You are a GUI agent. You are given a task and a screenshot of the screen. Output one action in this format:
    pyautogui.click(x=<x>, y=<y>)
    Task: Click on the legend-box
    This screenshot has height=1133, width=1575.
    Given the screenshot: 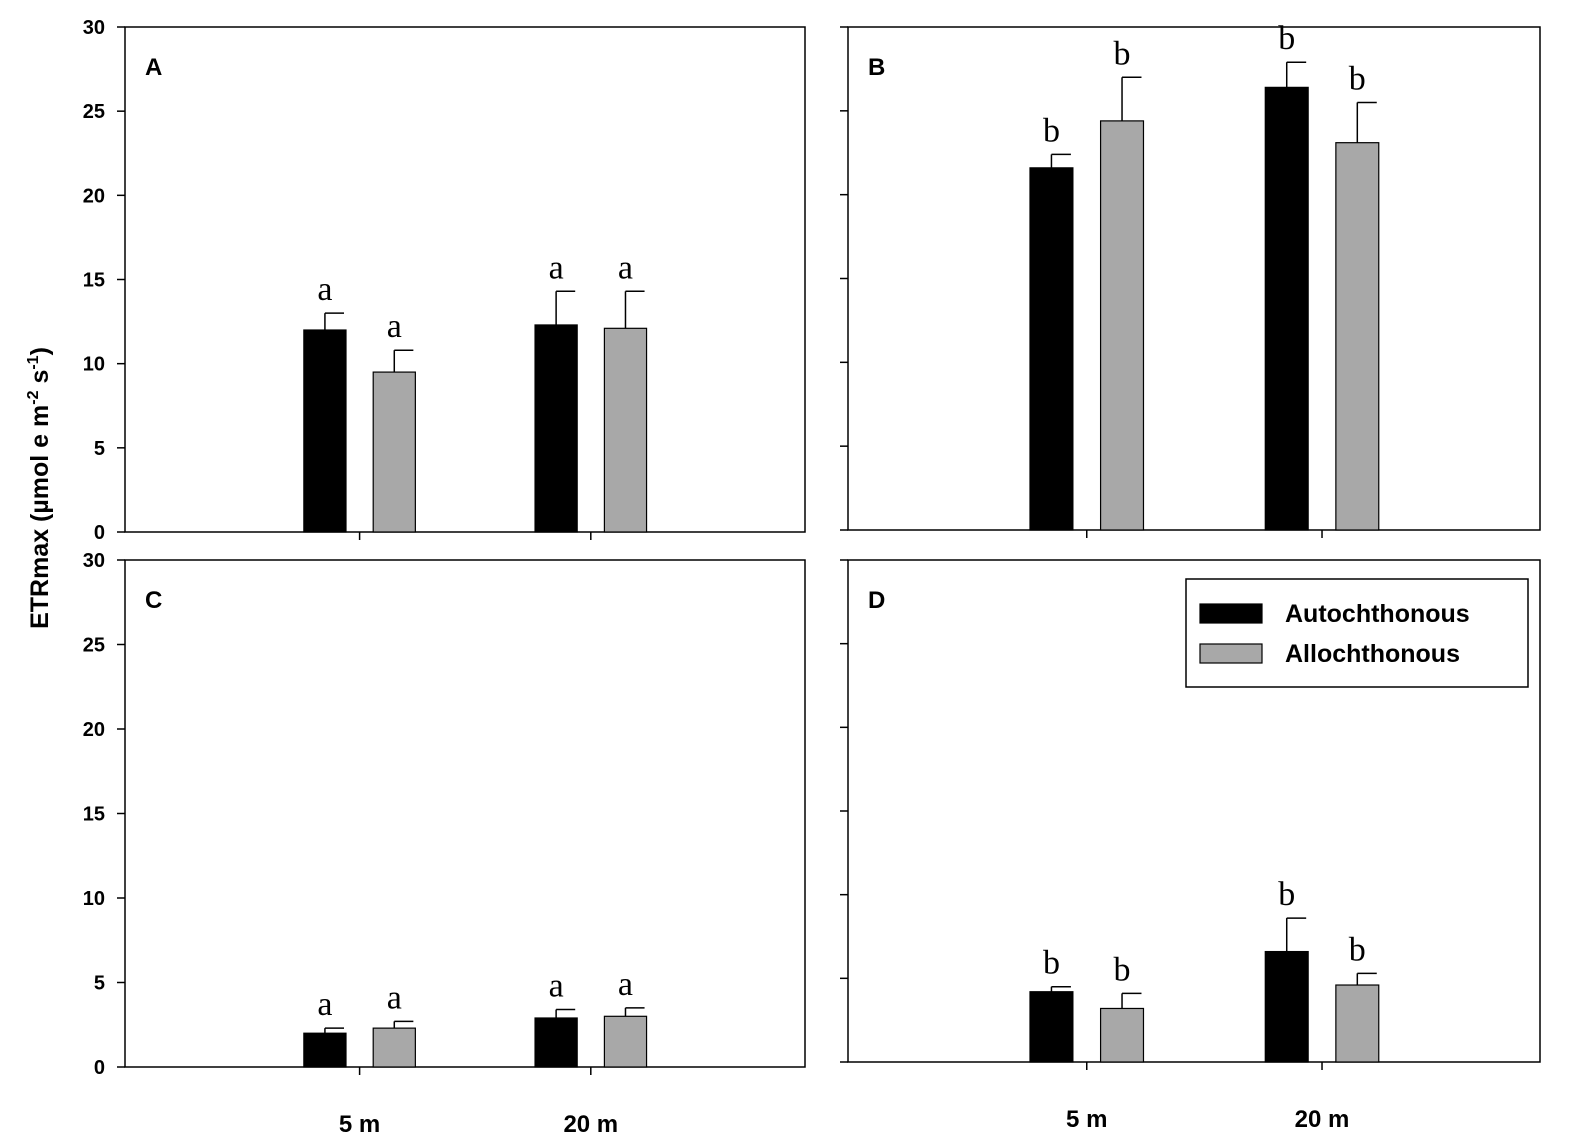 What is the action you would take?
    pyautogui.click(x=1357, y=633)
    